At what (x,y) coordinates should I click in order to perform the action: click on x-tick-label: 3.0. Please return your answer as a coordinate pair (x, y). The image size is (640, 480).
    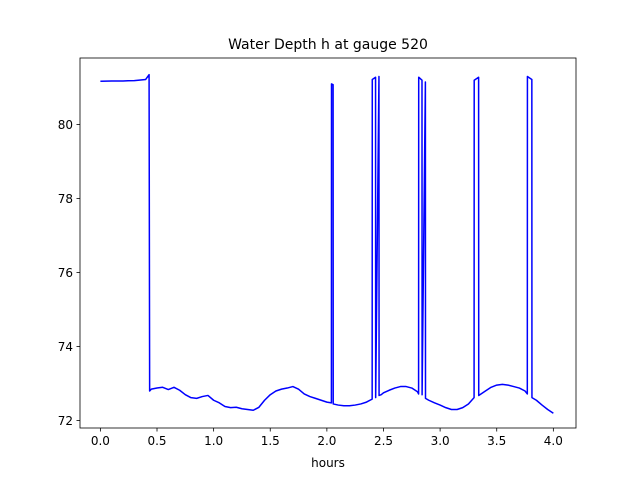
    Looking at the image, I should click on (440, 441).